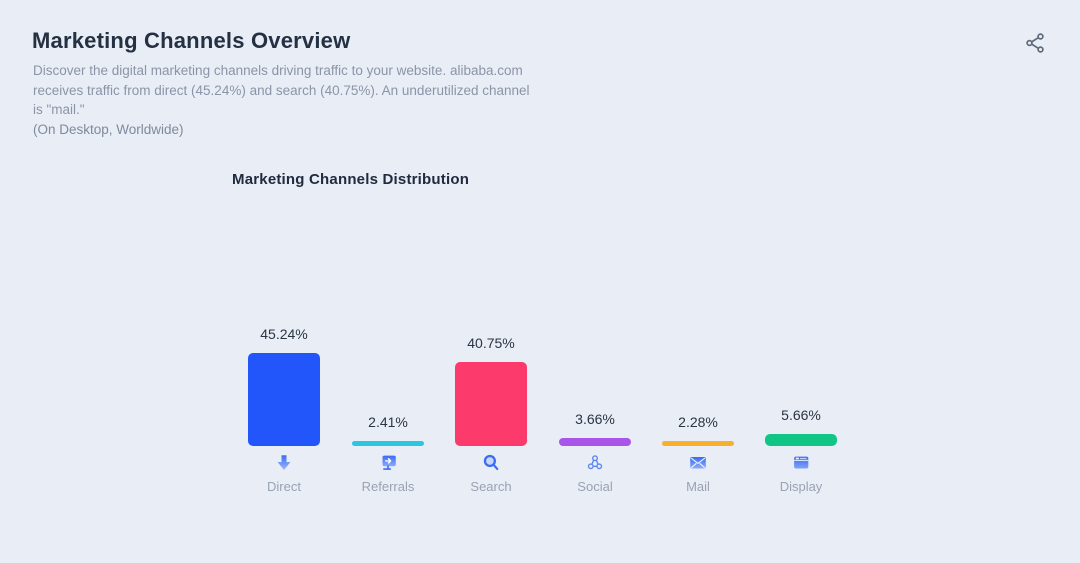  What do you see at coordinates (595, 400) in the screenshot?
I see `bar-column-social: 3.66% Social` at bounding box center [595, 400].